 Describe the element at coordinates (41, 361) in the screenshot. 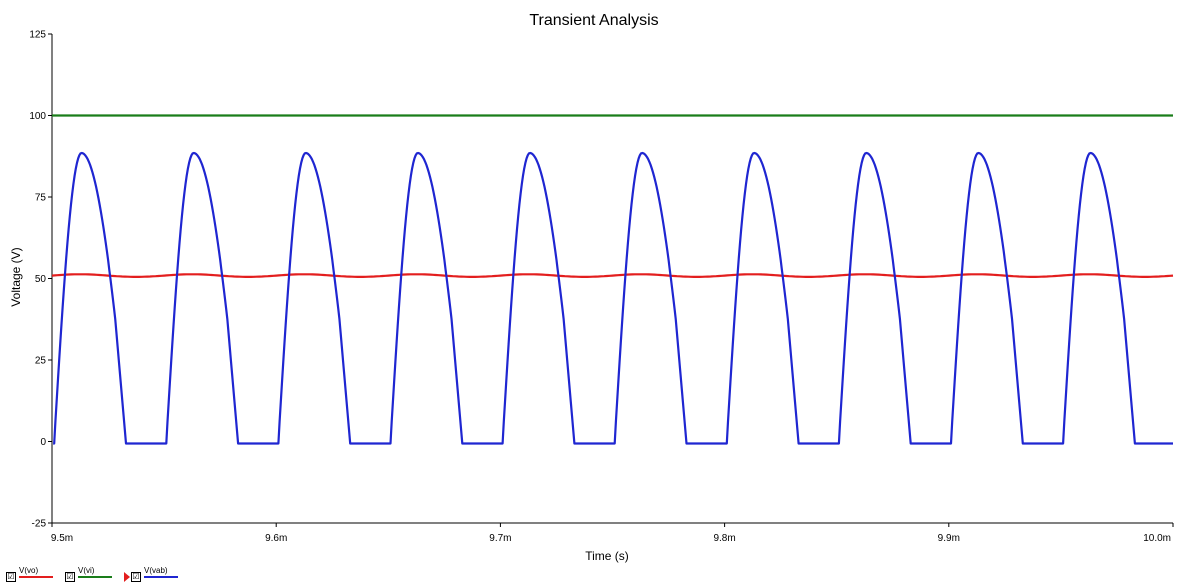

I see `y-tick-label: 25` at that location.